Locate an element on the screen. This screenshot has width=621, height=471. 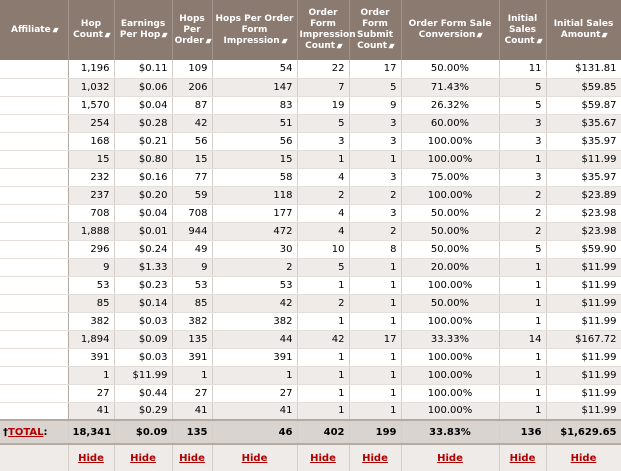
cell-hops-per-order: 27 is located at coordinates (192, 393).